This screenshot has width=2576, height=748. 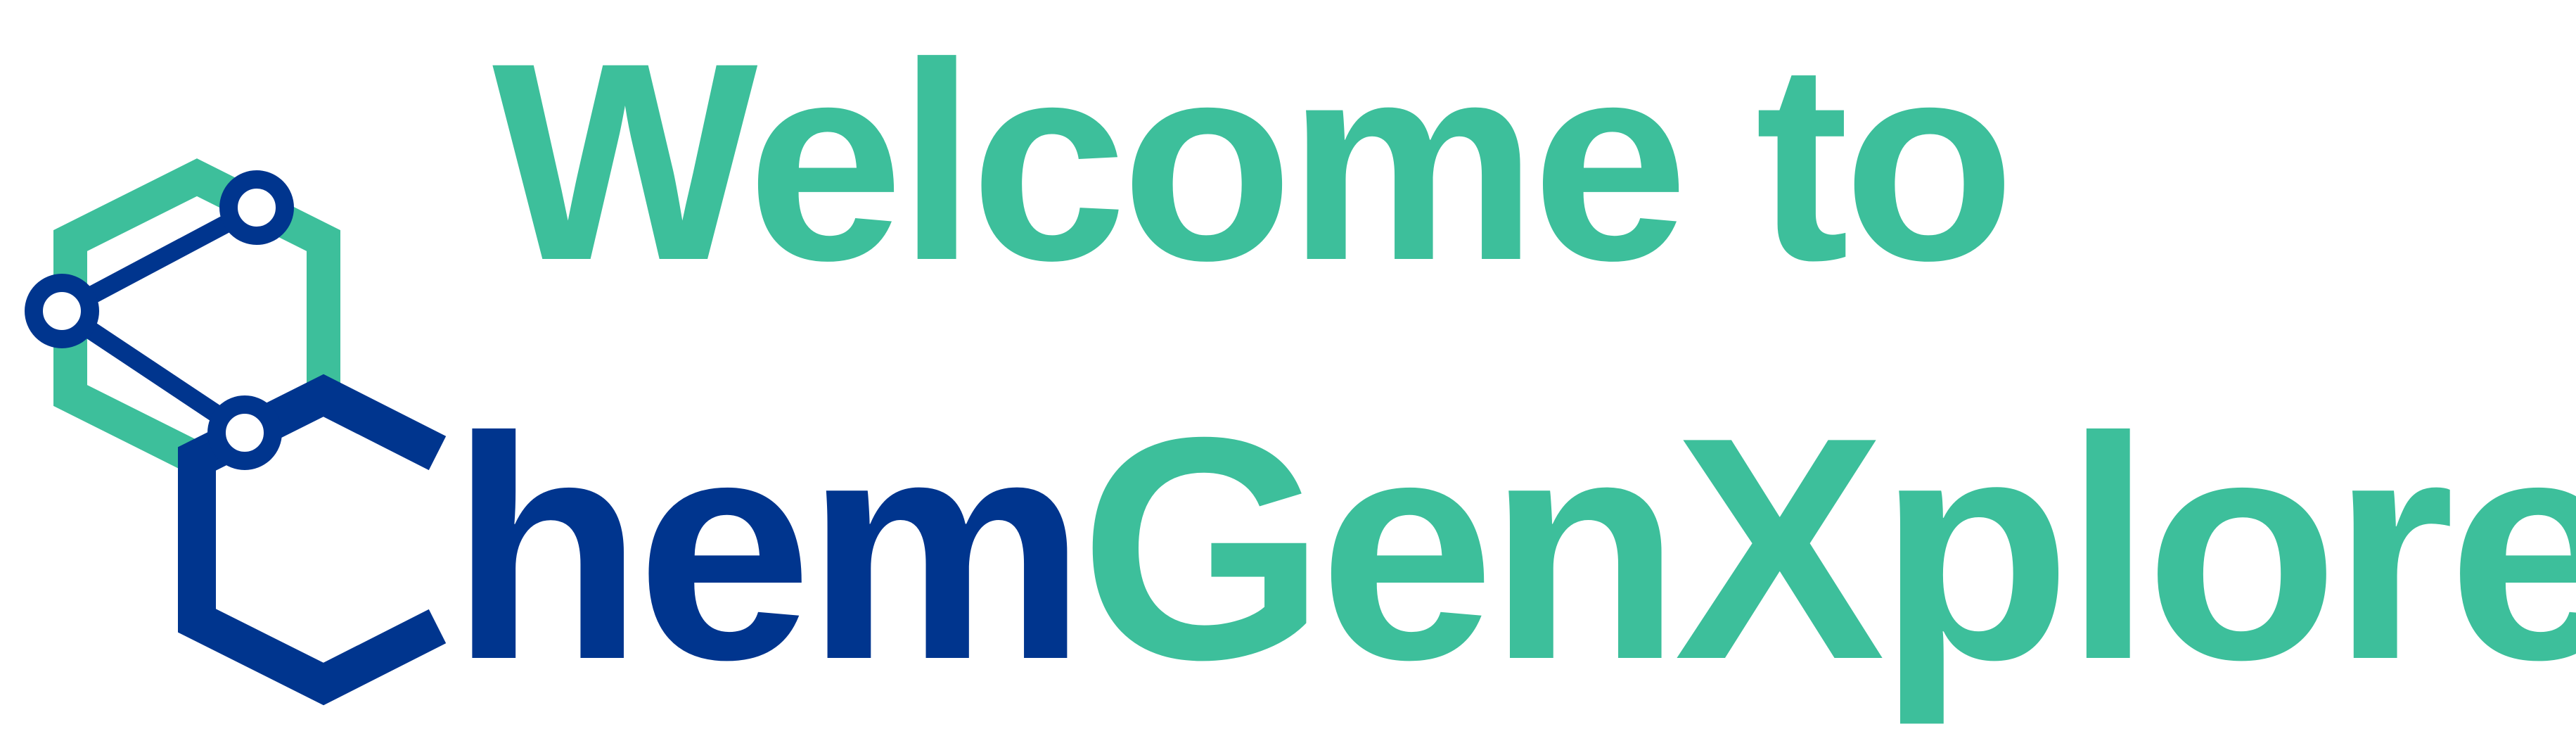 What do you see at coordinates (256, 207) in the screenshot?
I see `atom-node-top` at bounding box center [256, 207].